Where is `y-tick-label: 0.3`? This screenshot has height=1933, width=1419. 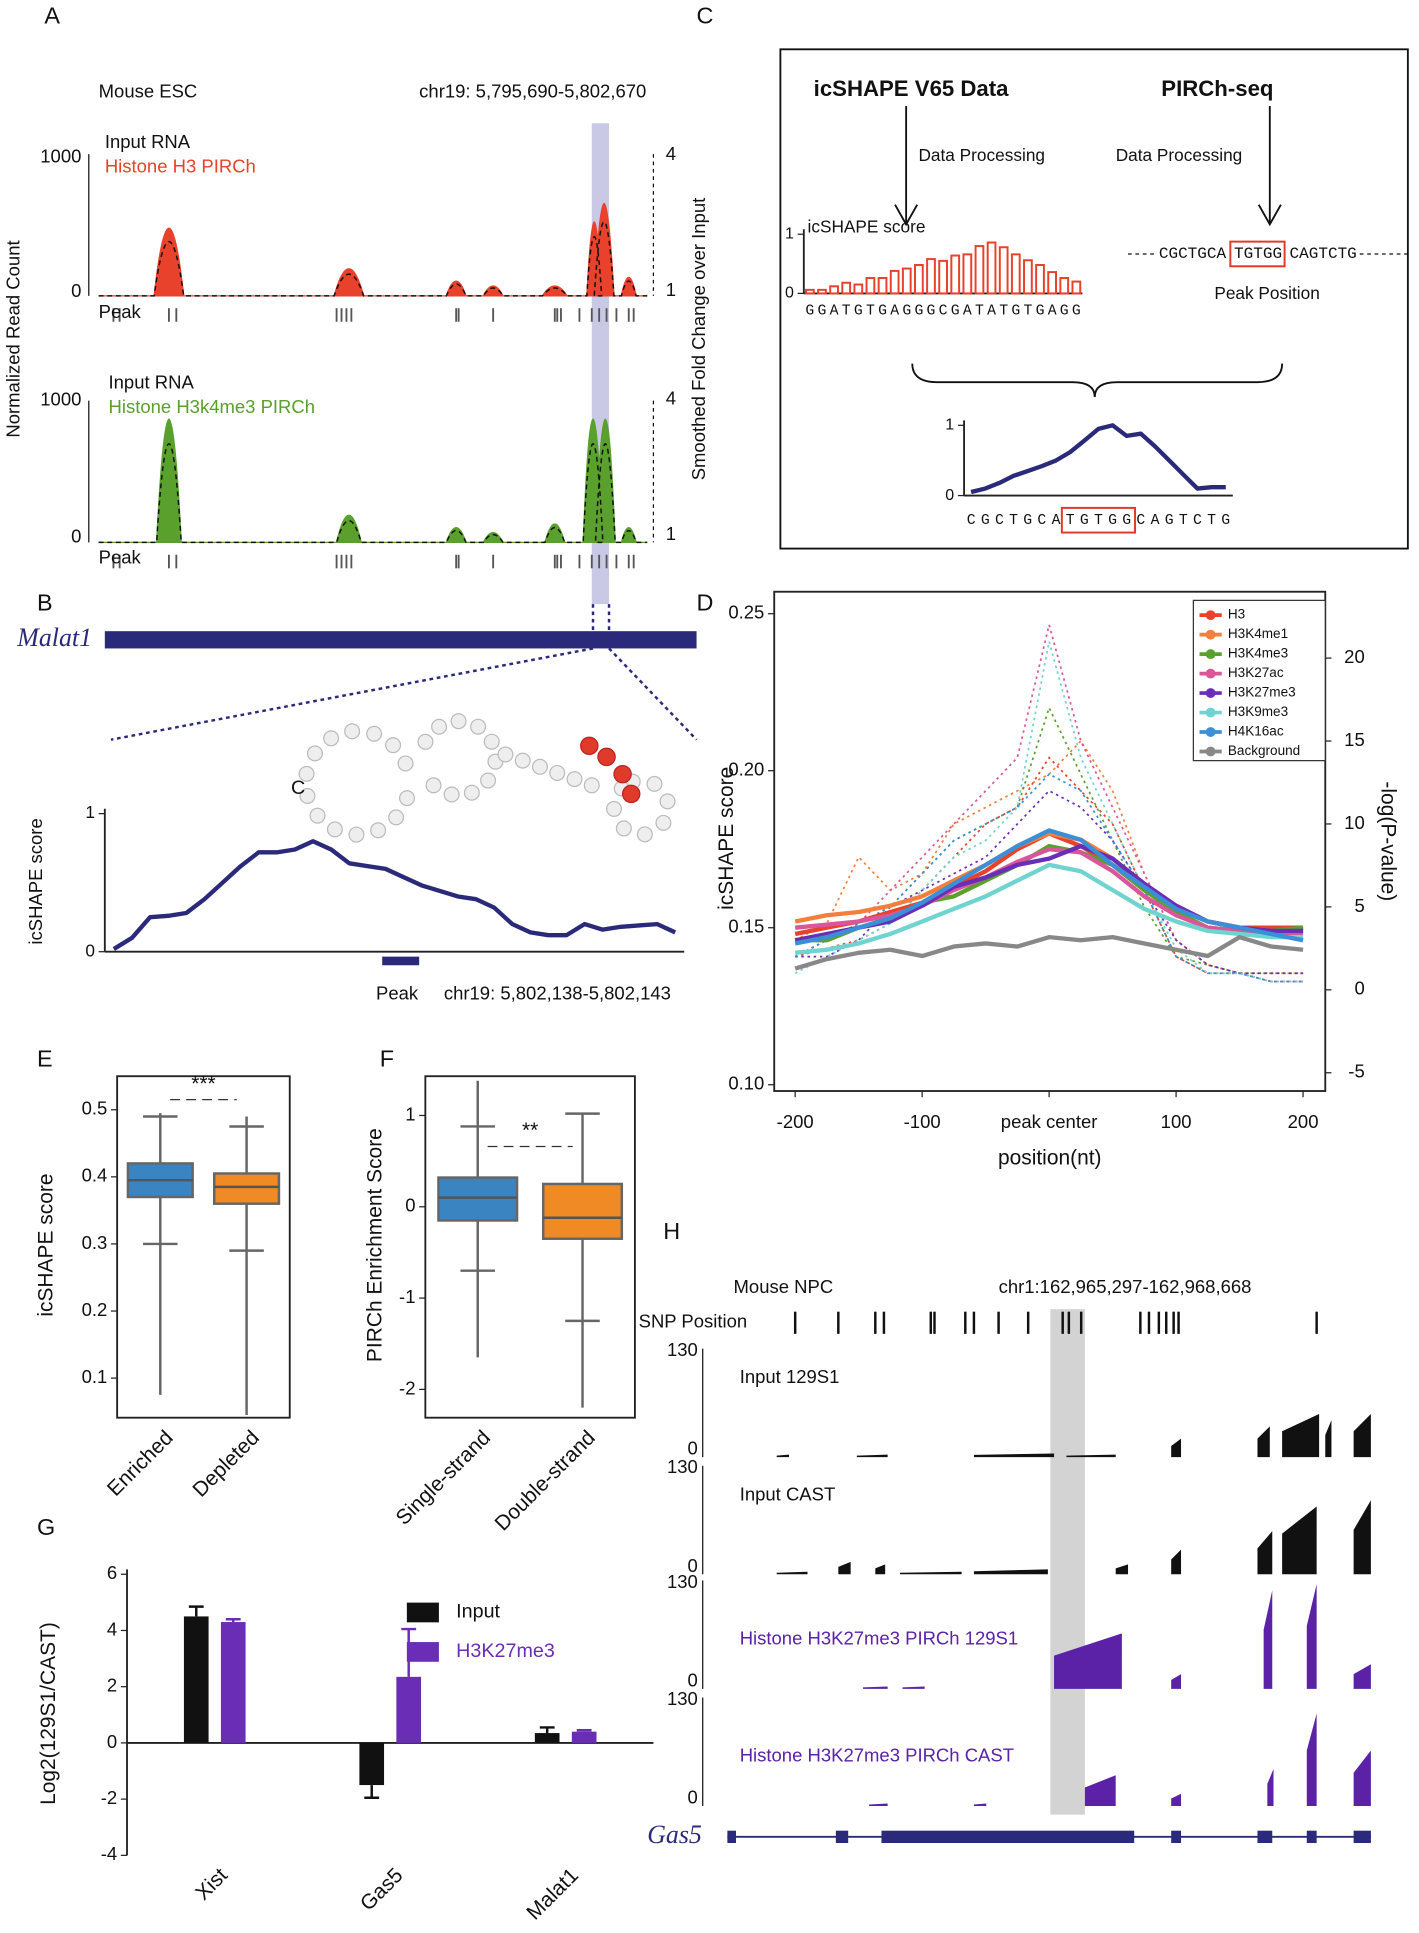
y-tick-label: 0.3 is located at coordinates (95, 1242).